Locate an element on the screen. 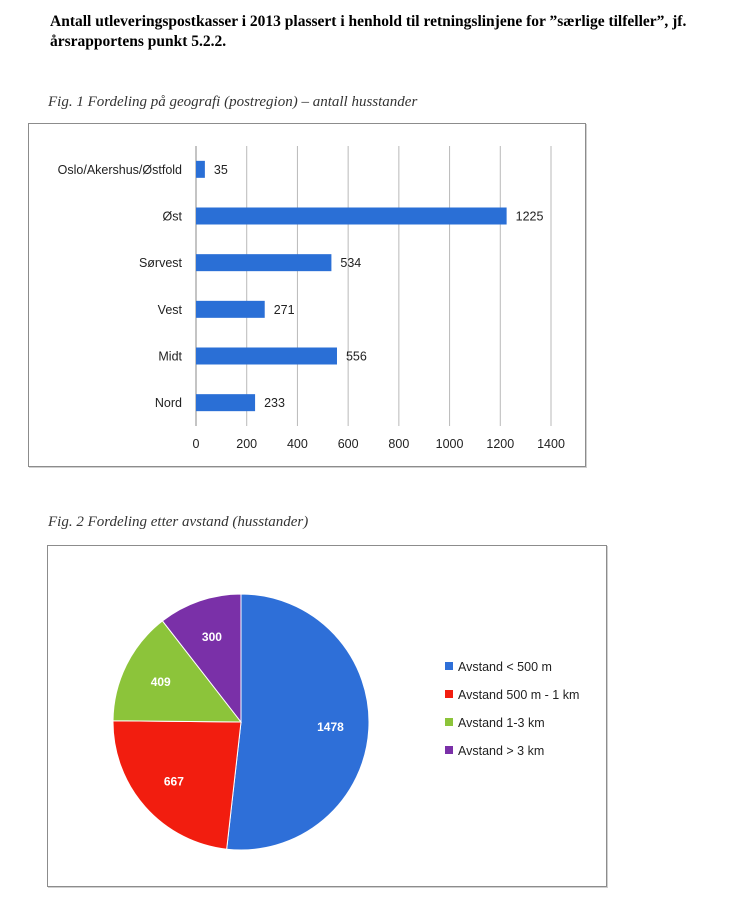 The height and width of the screenshot is (914, 746). data-label: 35 is located at coordinates (221, 170).